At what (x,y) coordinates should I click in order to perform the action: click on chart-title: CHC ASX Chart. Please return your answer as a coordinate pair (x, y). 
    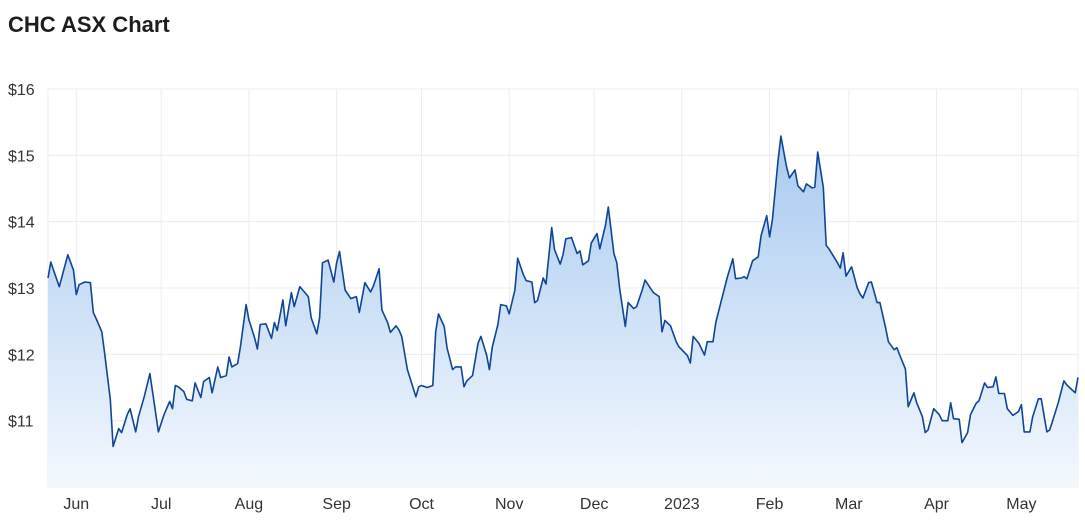
    Looking at the image, I should click on (89, 24).